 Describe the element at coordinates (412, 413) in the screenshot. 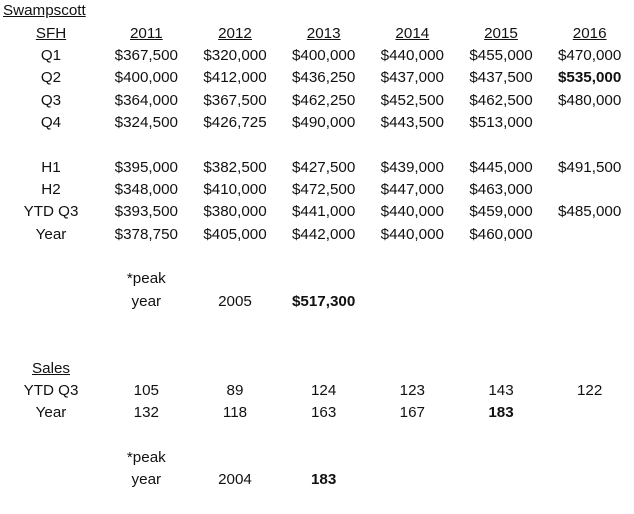

I see `table-cell: 167` at that location.